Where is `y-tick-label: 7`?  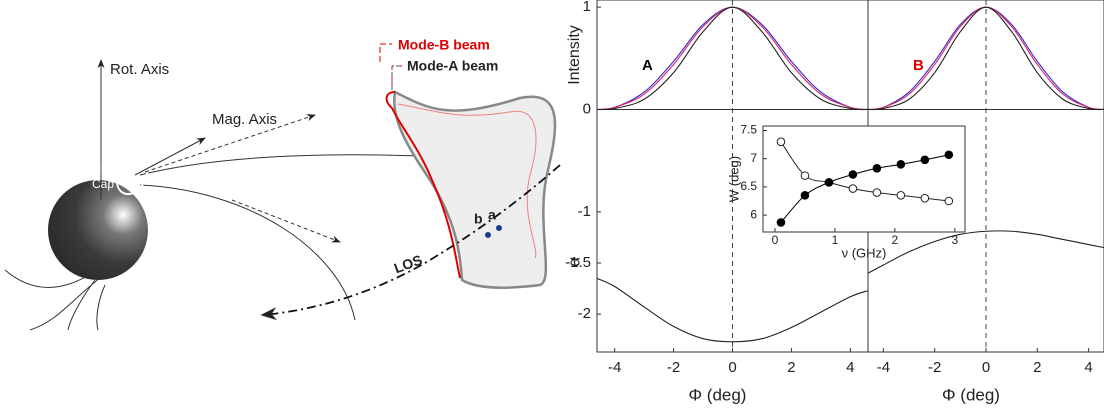
y-tick-label: 7 is located at coordinates (753, 158).